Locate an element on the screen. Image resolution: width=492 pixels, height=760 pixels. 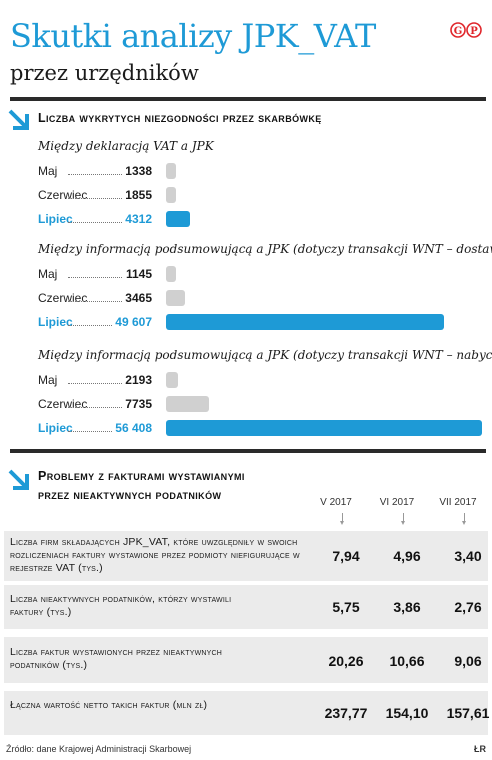
table-cell: 3,40 is located at coordinates (468, 556).